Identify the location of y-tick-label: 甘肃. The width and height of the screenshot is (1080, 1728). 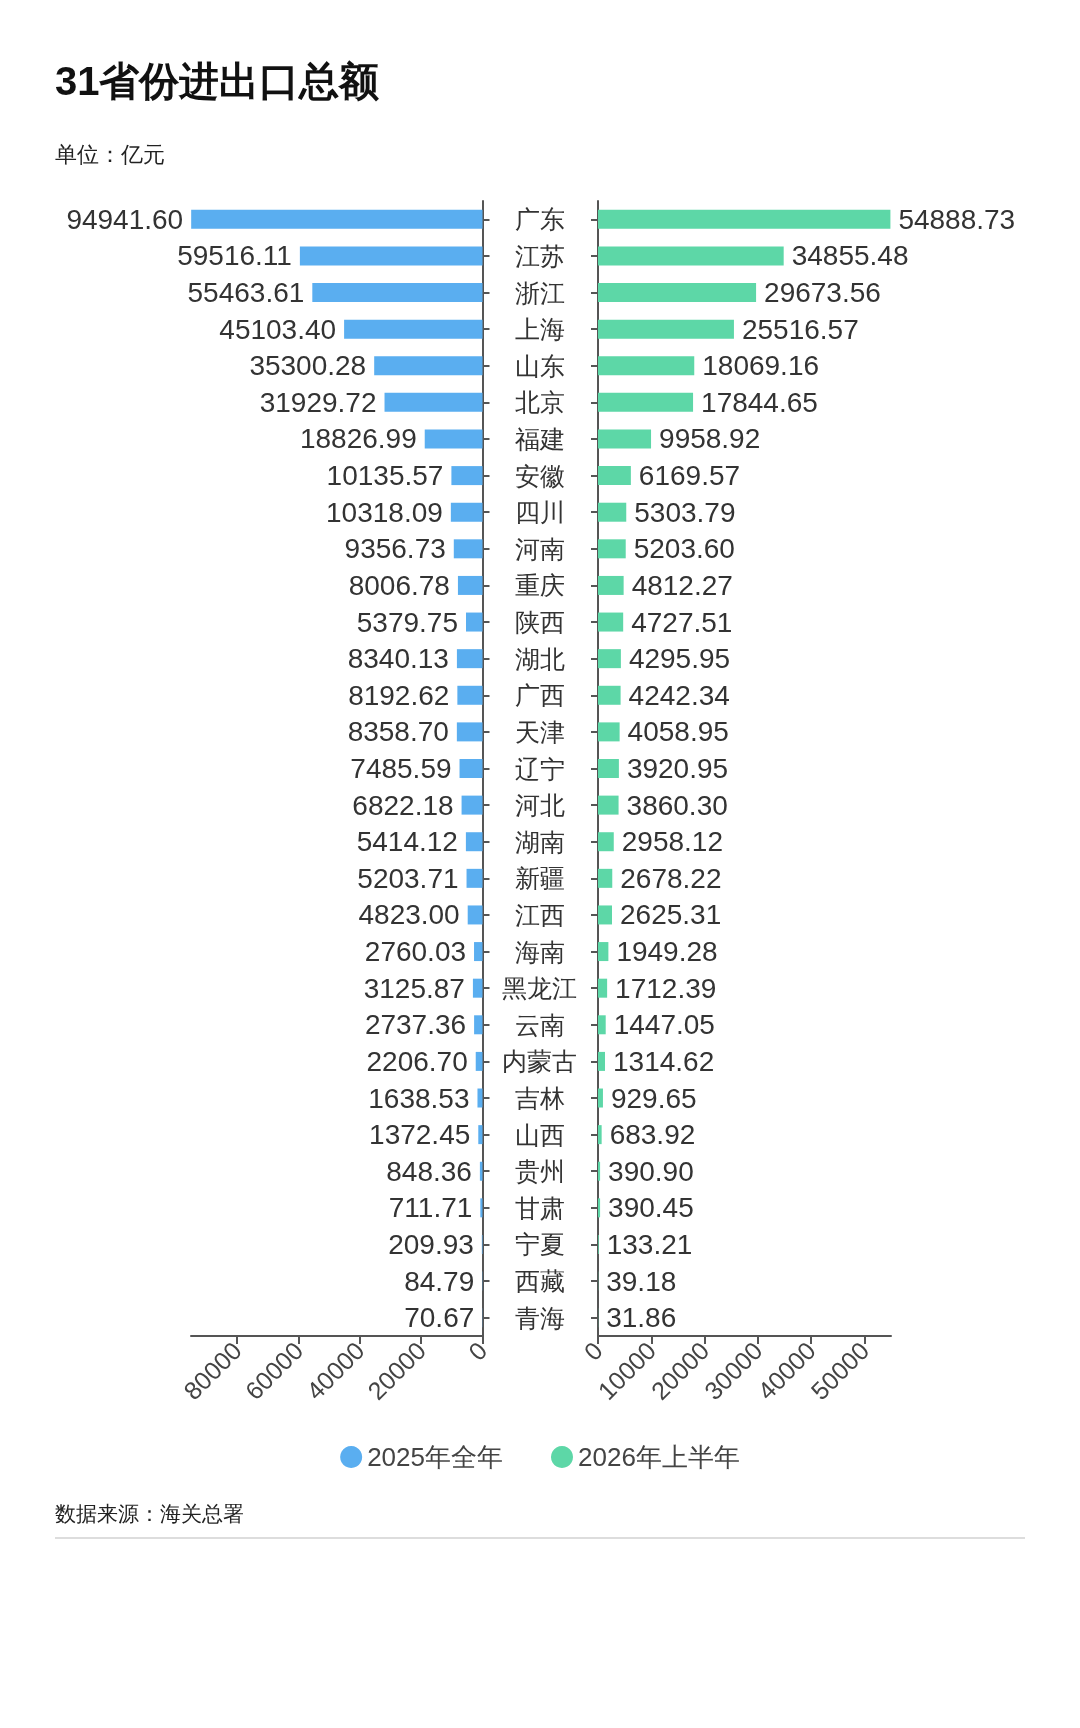
(539, 1207).